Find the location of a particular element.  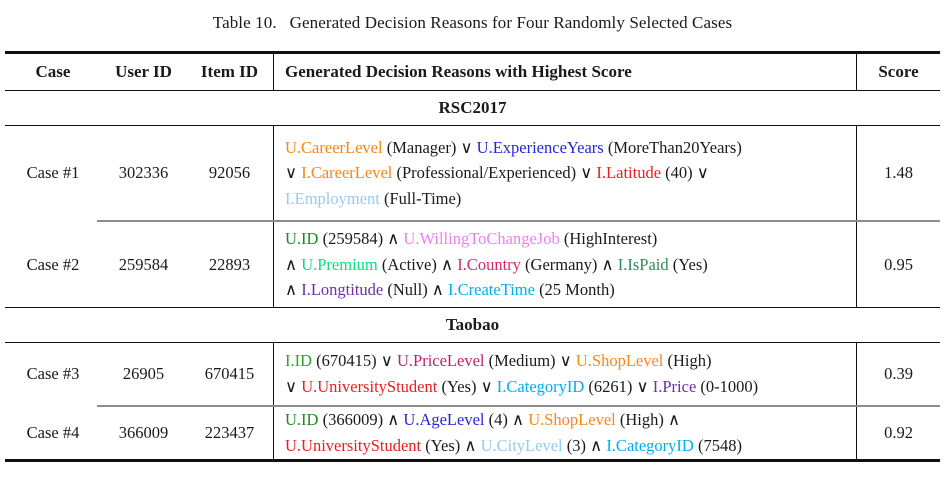

feature-term: I.Country is located at coordinates (489, 264).